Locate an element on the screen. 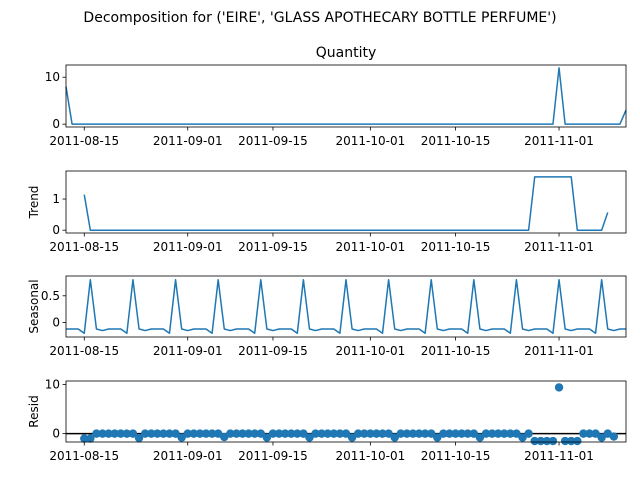 Image resolution: width=640 pixels, height=480 pixels. y-tick-label: 1 is located at coordinates (56, 199).